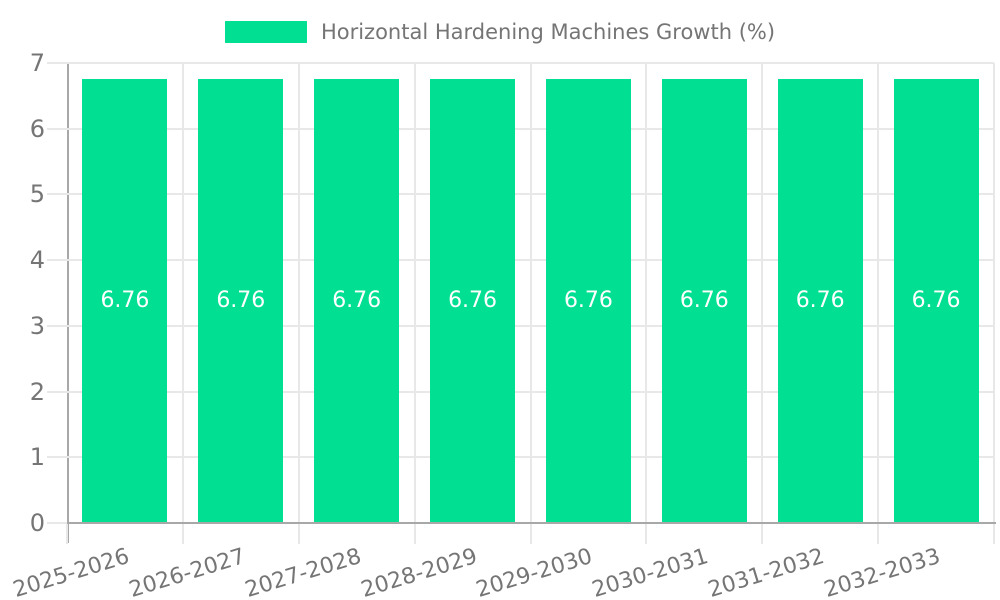 The height and width of the screenshot is (600, 1000). Describe the element at coordinates (37, 523) in the screenshot. I see `y-axis-tick-label: 0` at that location.